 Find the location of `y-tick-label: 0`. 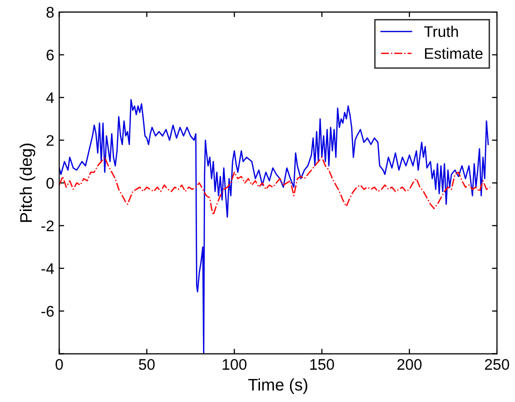

y-tick-label: 0 is located at coordinates (50, 183).